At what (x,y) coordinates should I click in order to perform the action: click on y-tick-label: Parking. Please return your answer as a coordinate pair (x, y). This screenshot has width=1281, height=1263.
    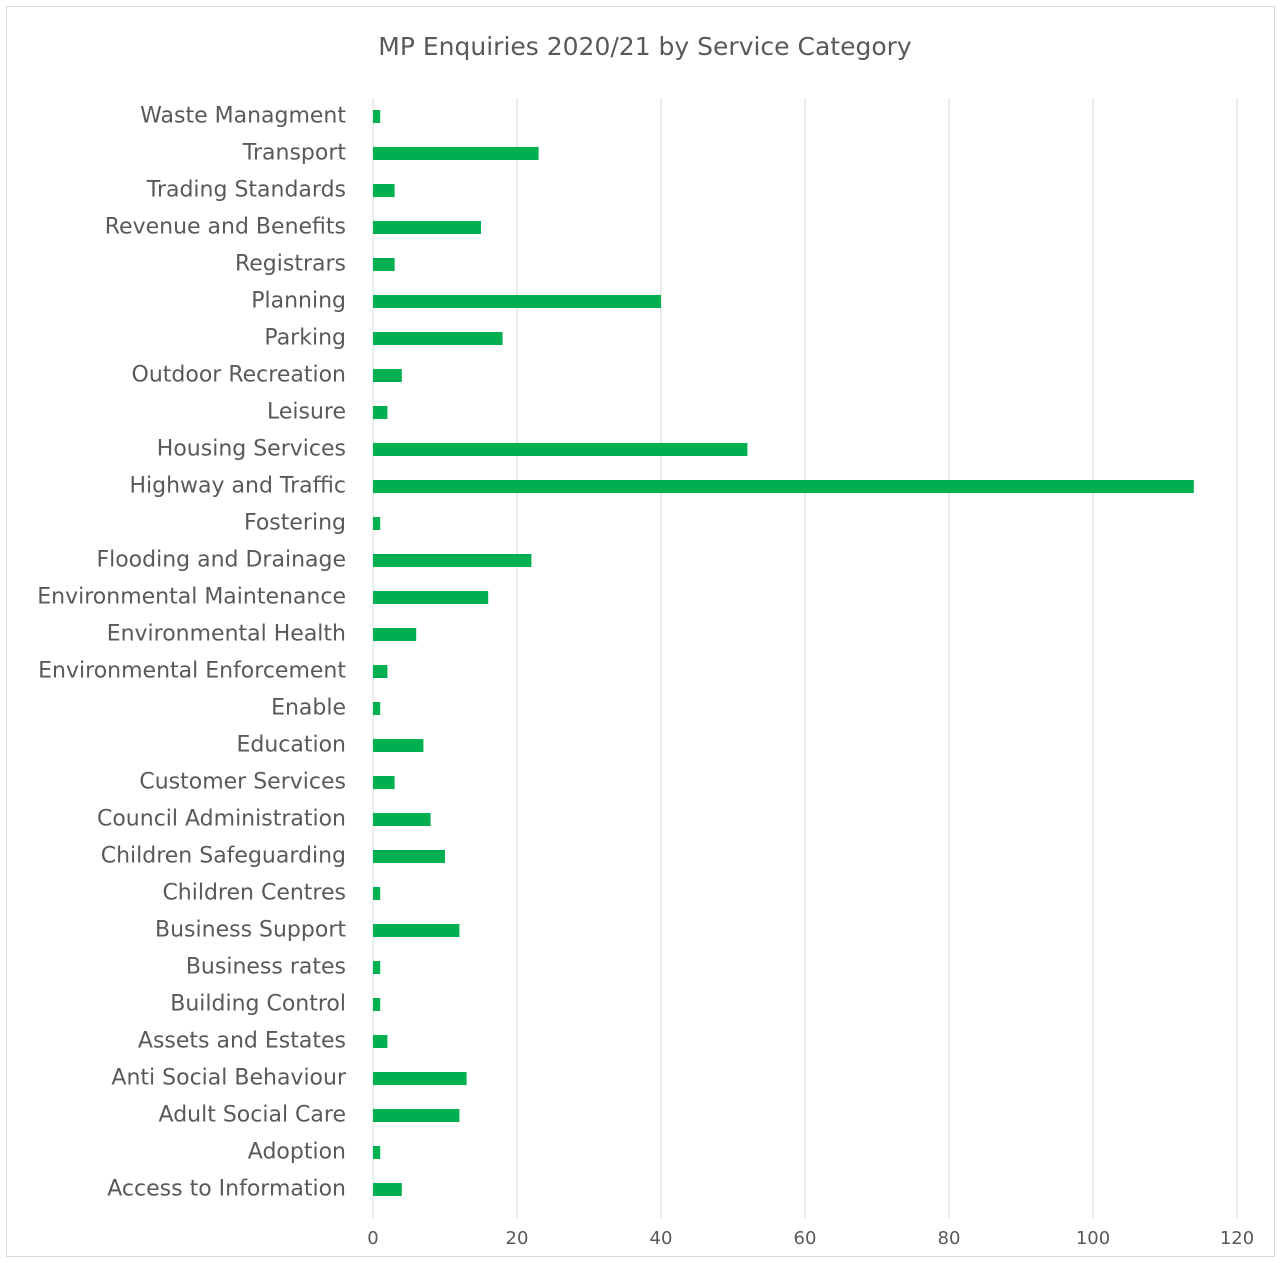
    Looking at the image, I should click on (305, 338).